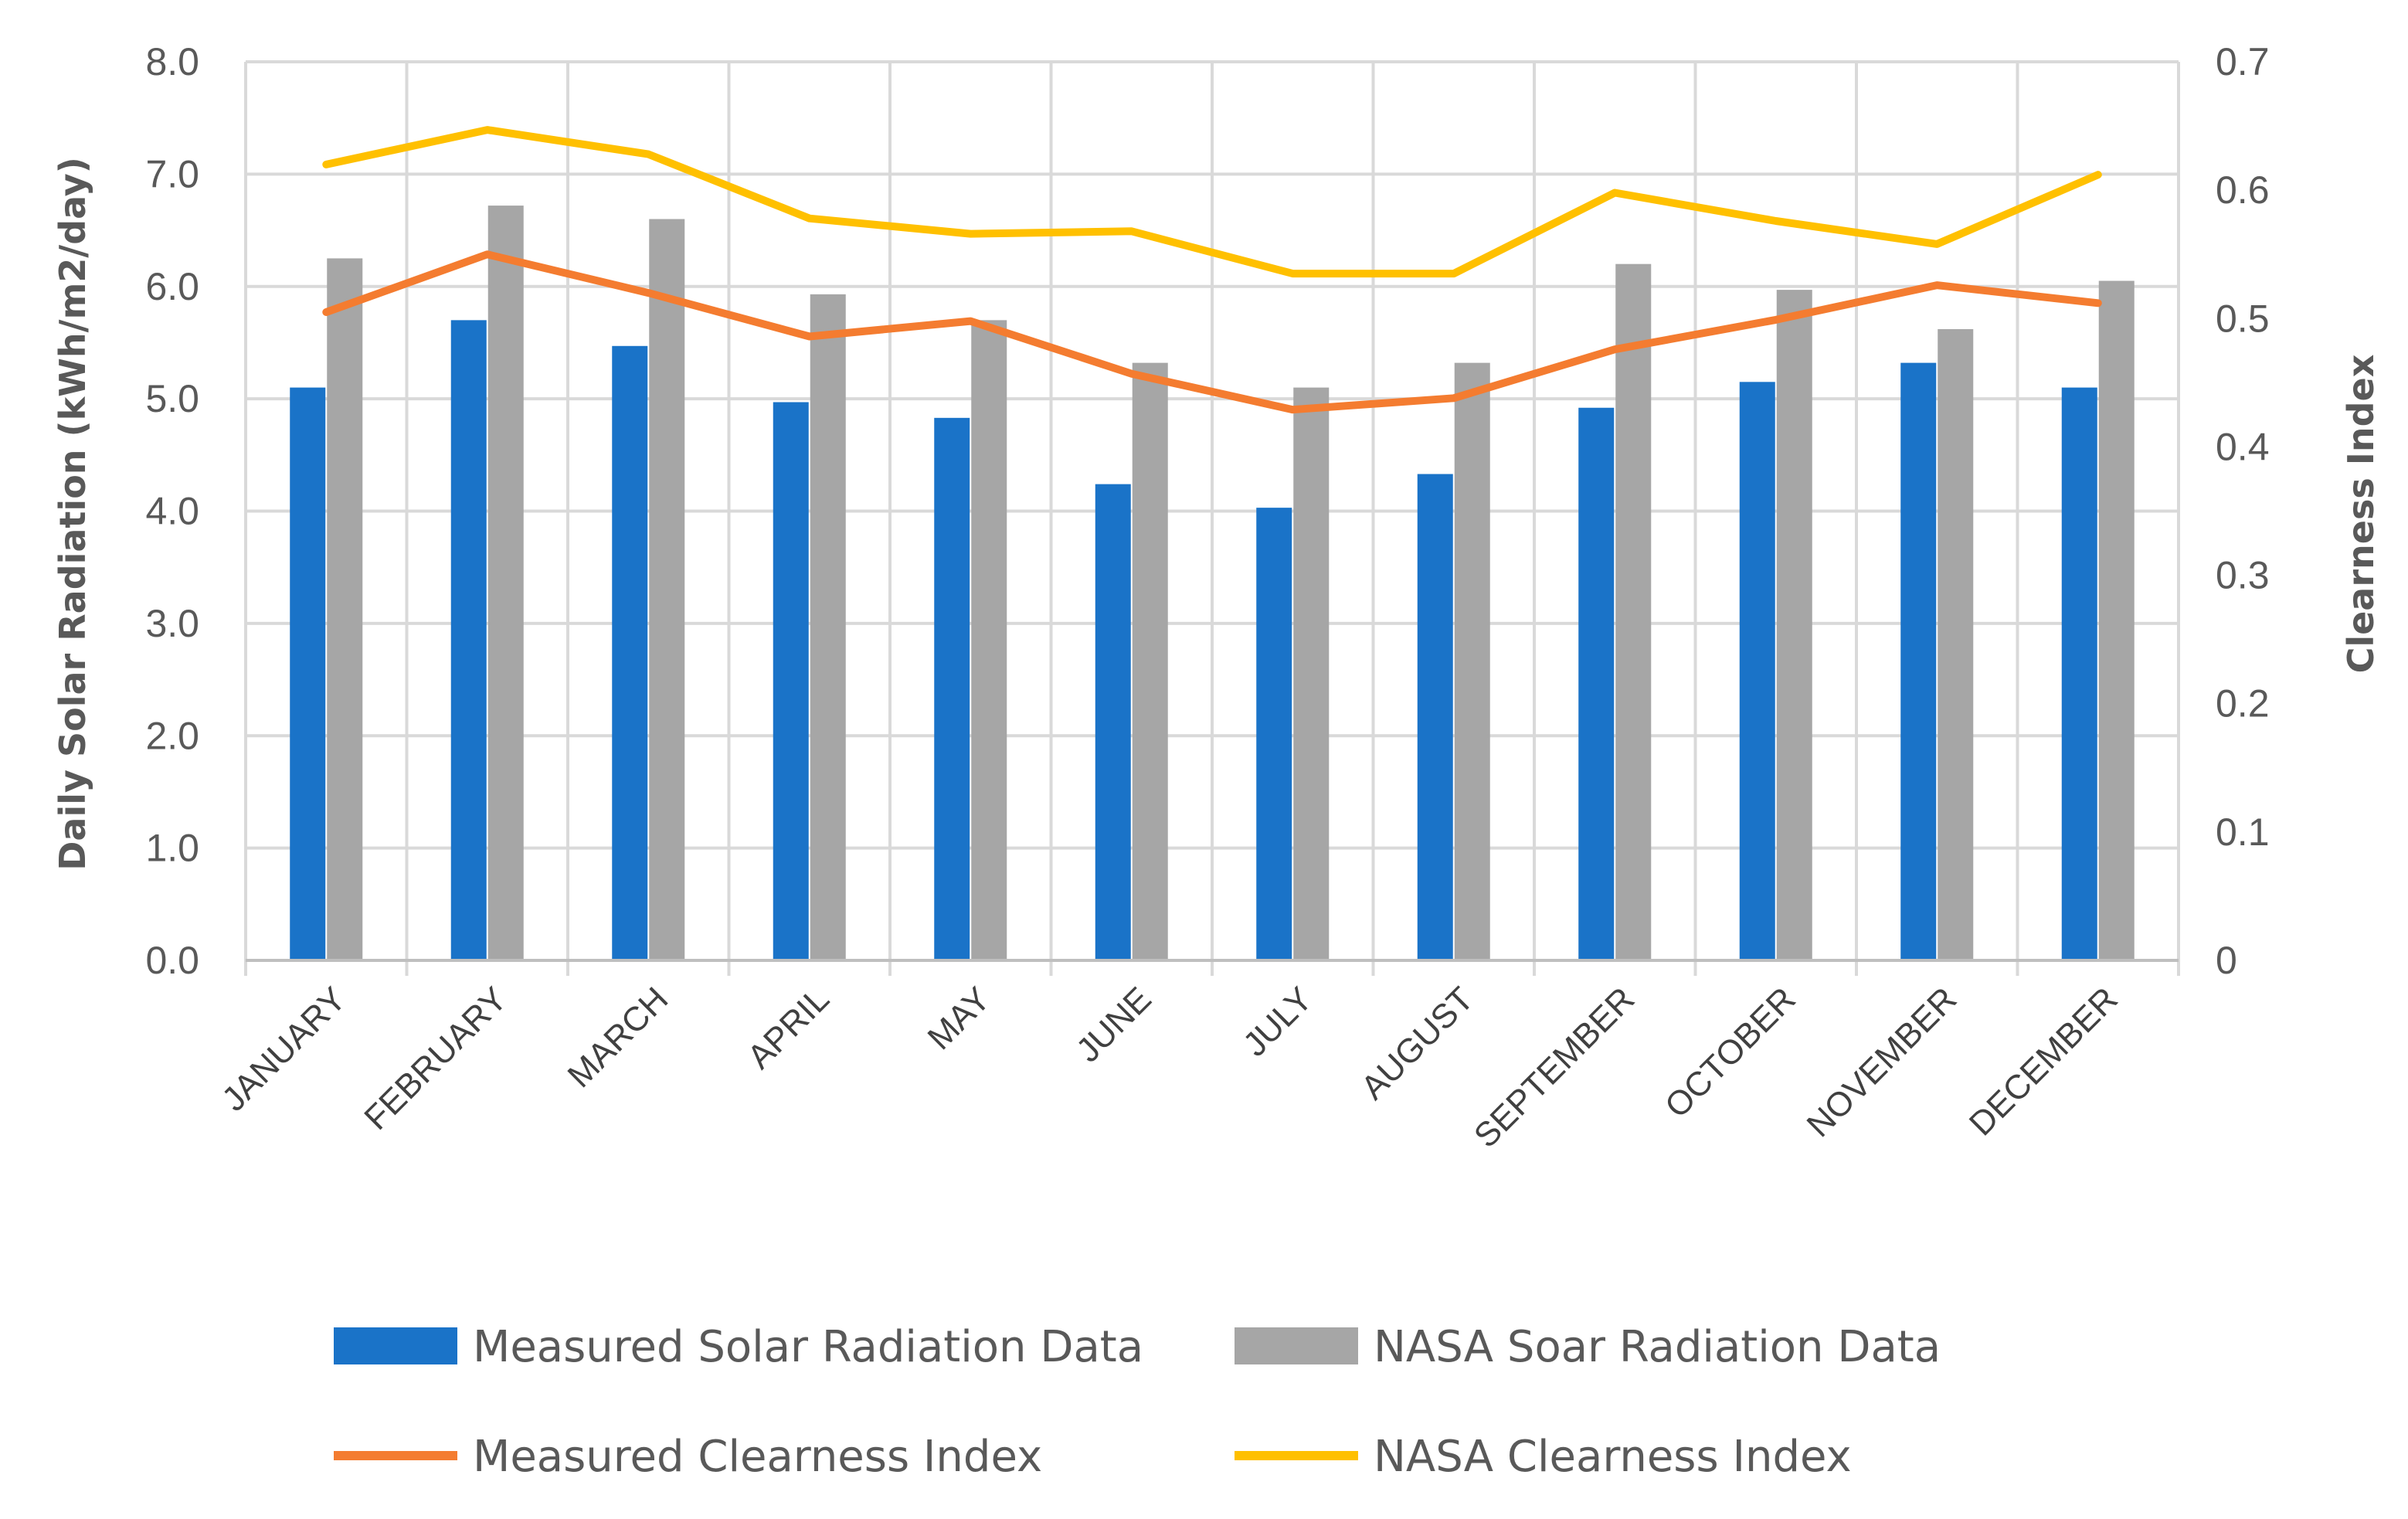 This screenshot has height=1519, width=2408. Describe the element at coordinates (2043, 1061) in the screenshot. I see `x-tick-label: DECEMBER` at that location.